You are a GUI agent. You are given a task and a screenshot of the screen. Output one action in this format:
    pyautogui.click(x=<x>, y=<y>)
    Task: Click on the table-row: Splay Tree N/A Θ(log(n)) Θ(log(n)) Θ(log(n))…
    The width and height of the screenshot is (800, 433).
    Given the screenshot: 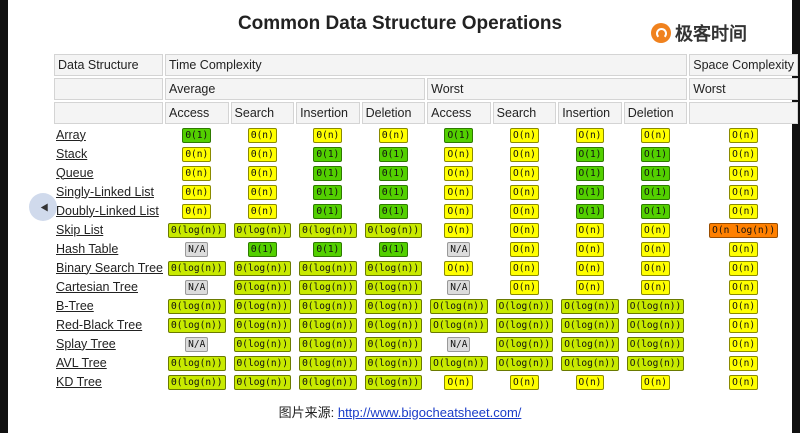 What is the action you would take?
    pyautogui.click(x=426, y=343)
    